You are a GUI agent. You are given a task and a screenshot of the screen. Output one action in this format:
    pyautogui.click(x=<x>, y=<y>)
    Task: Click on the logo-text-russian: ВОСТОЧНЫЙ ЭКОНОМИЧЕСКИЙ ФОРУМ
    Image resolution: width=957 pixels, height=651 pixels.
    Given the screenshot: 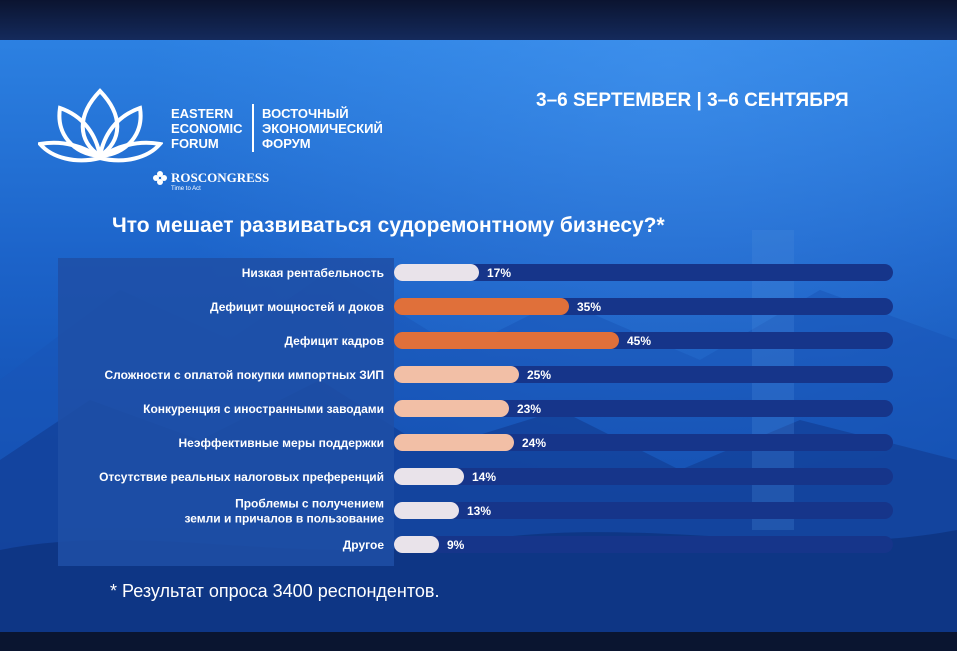 What is the action you would take?
    pyautogui.click(x=332, y=128)
    